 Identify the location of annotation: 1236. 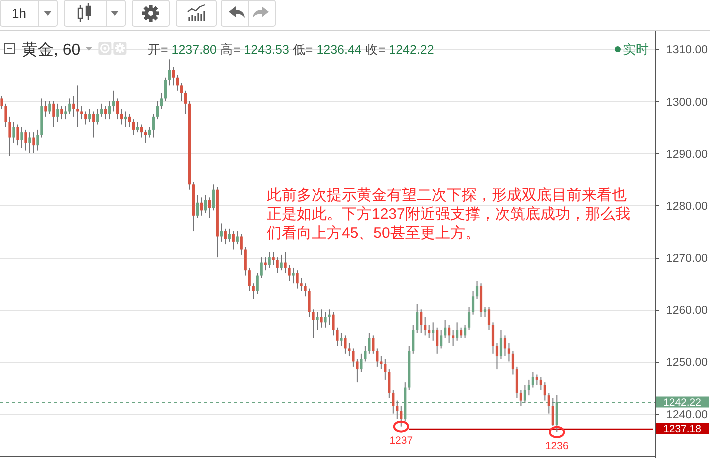
(557, 446).